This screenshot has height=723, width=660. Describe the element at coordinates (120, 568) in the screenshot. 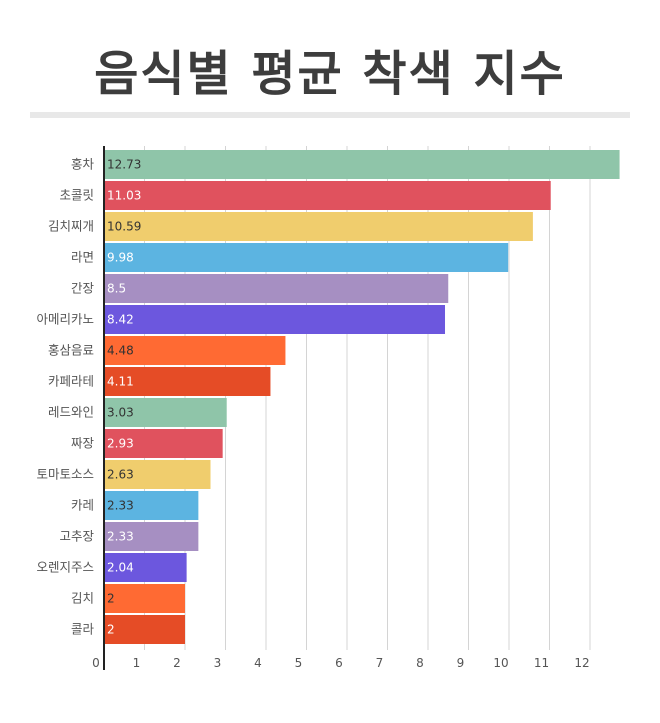

I see `value-label-13: 2.04` at that location.